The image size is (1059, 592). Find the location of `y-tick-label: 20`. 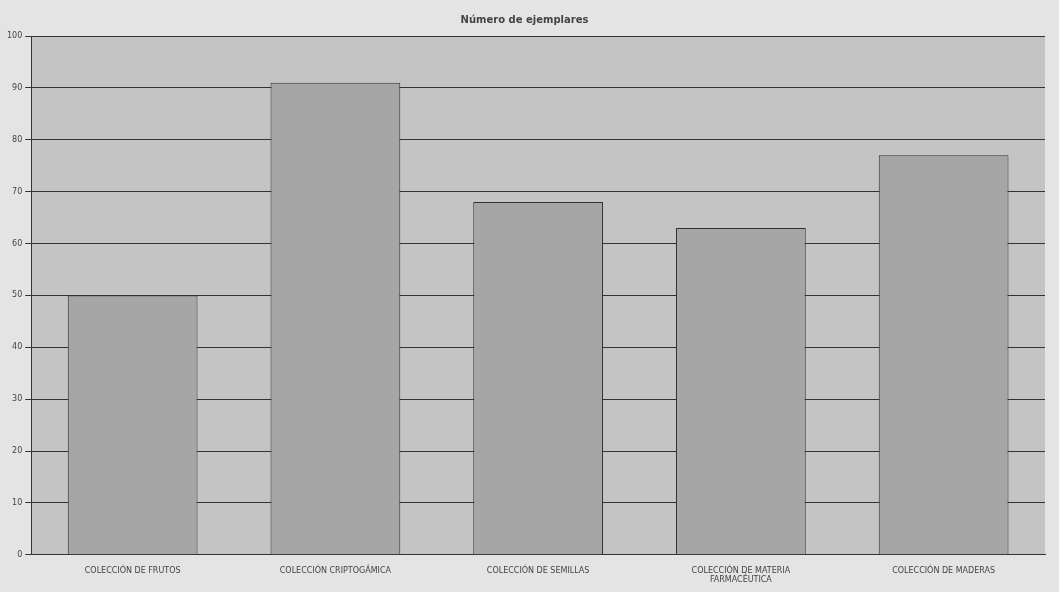

y-tick-label: 20 is located at coordinates (17, 451).